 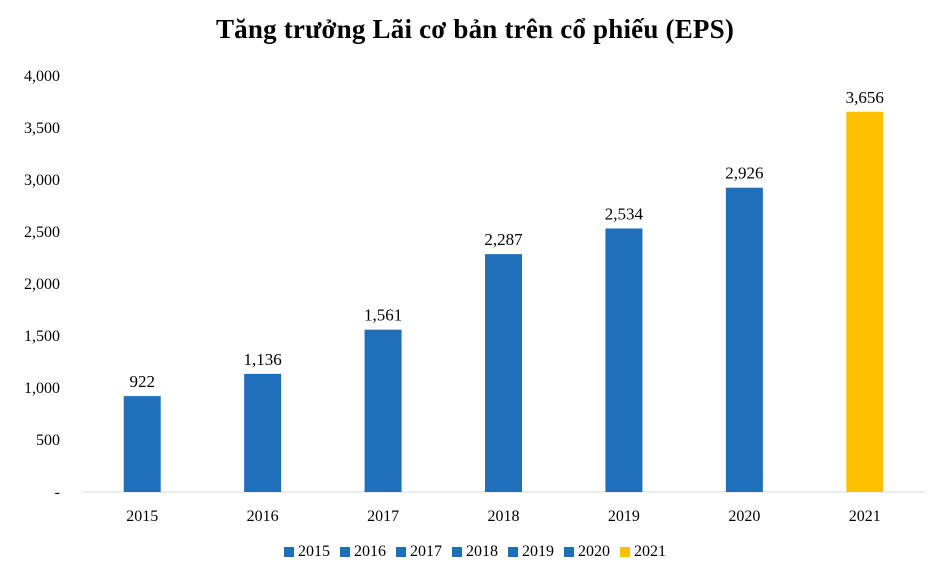 I want to click on legend-label: 2017, so click(x=426, y=551).